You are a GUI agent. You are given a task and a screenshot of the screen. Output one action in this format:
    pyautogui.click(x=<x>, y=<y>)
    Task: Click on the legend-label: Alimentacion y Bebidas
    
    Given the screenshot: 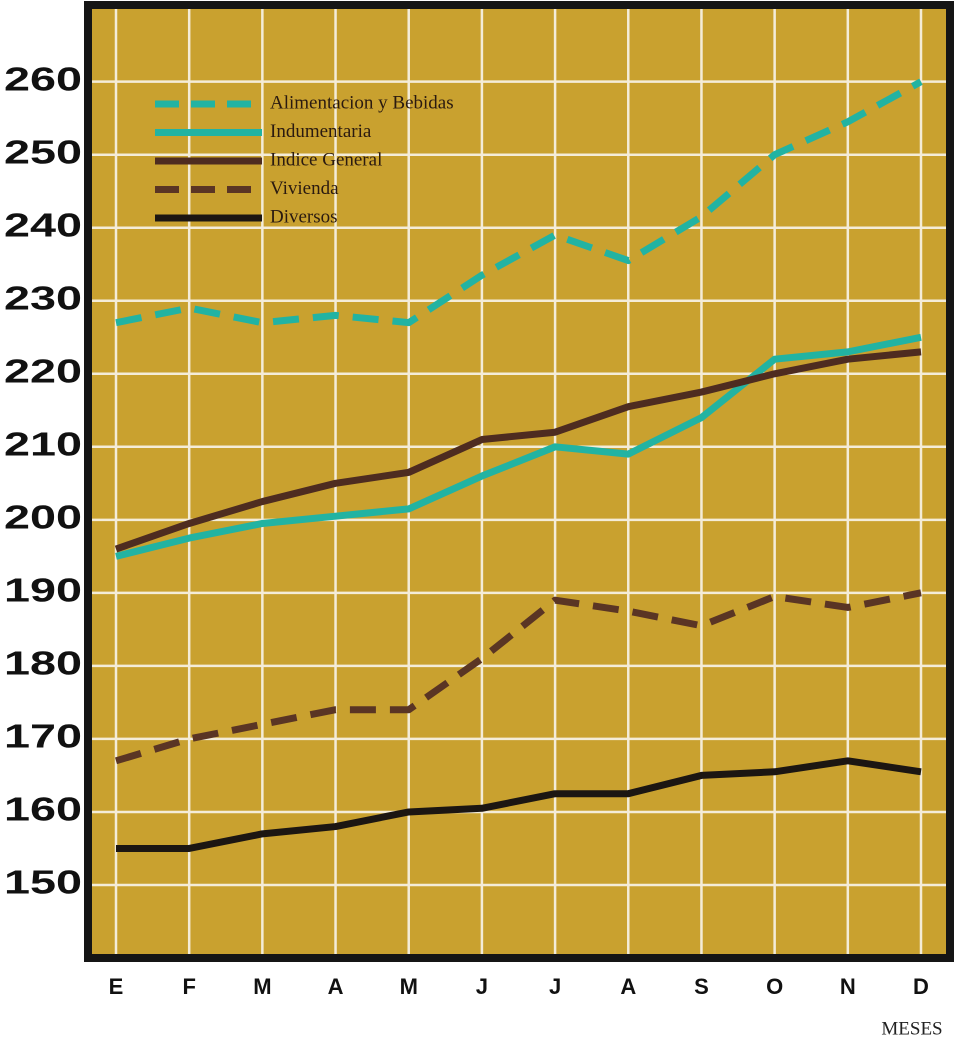 What is the action you would take?
    pyautogui.click(x=362, y=102)
    